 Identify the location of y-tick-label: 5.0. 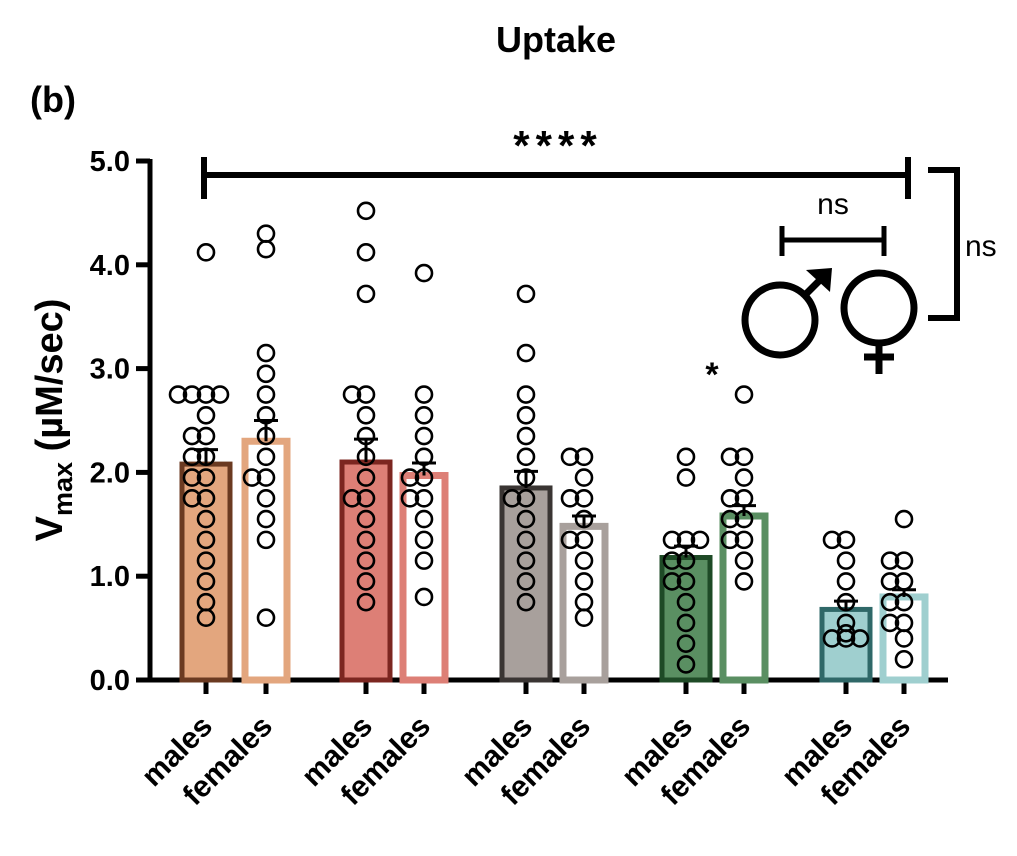
(110, 162).